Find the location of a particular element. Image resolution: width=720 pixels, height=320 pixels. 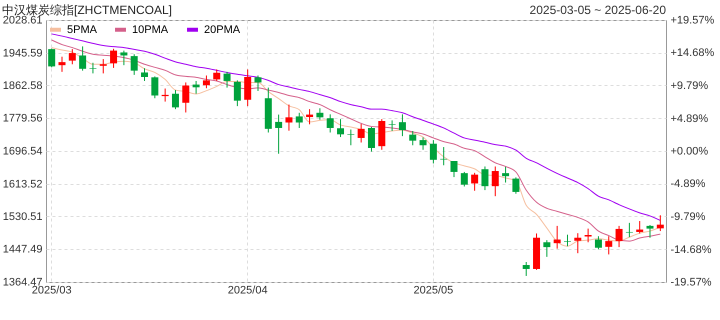

y-tick-label: 1613.52 is located at coordinates (22, 184).